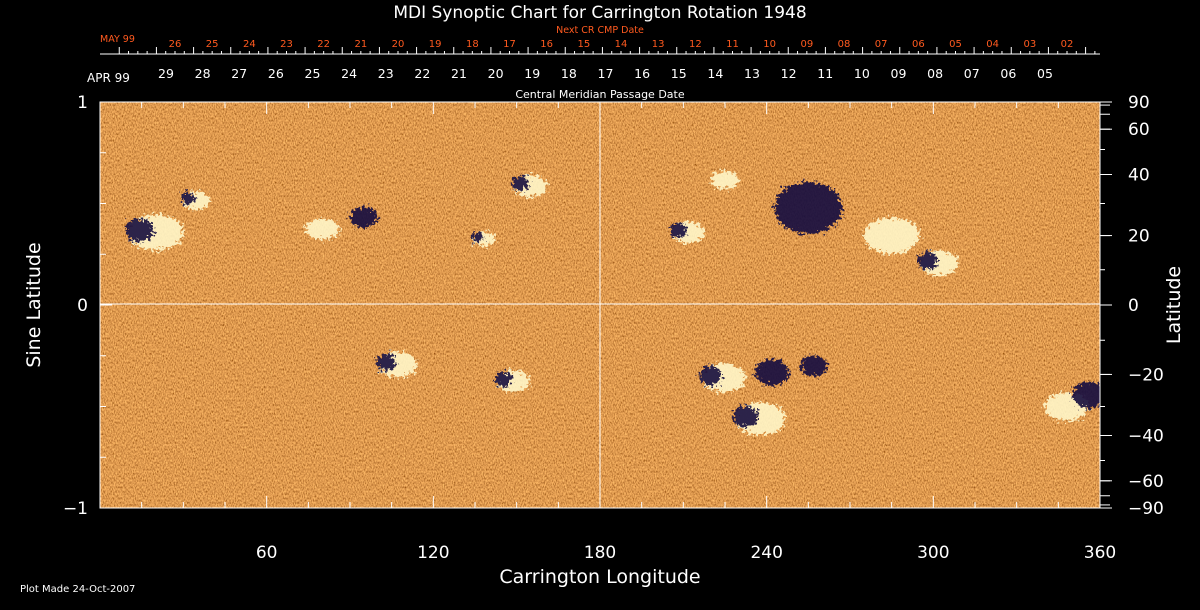 The width and height of the screenshot is (1200, 610). What do you see at coordinates (1146, 482) in the screenshot?
I see `y-right-tick-label: −60` at bounding box center [1146, 482].